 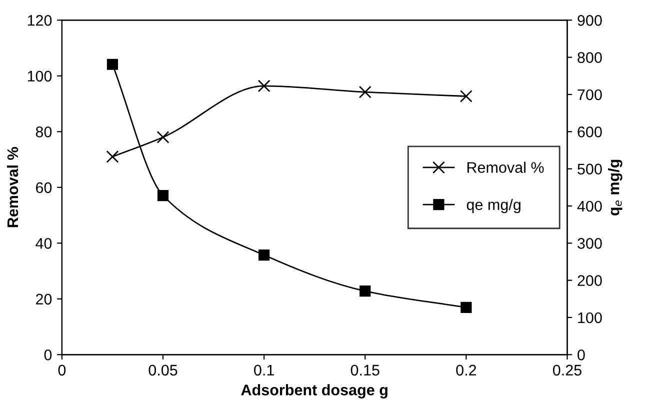 What do you see at coordinates (590, 243) in the screenshot?
I see `y2-tick-label: 300` at bounding box center [590, 243].